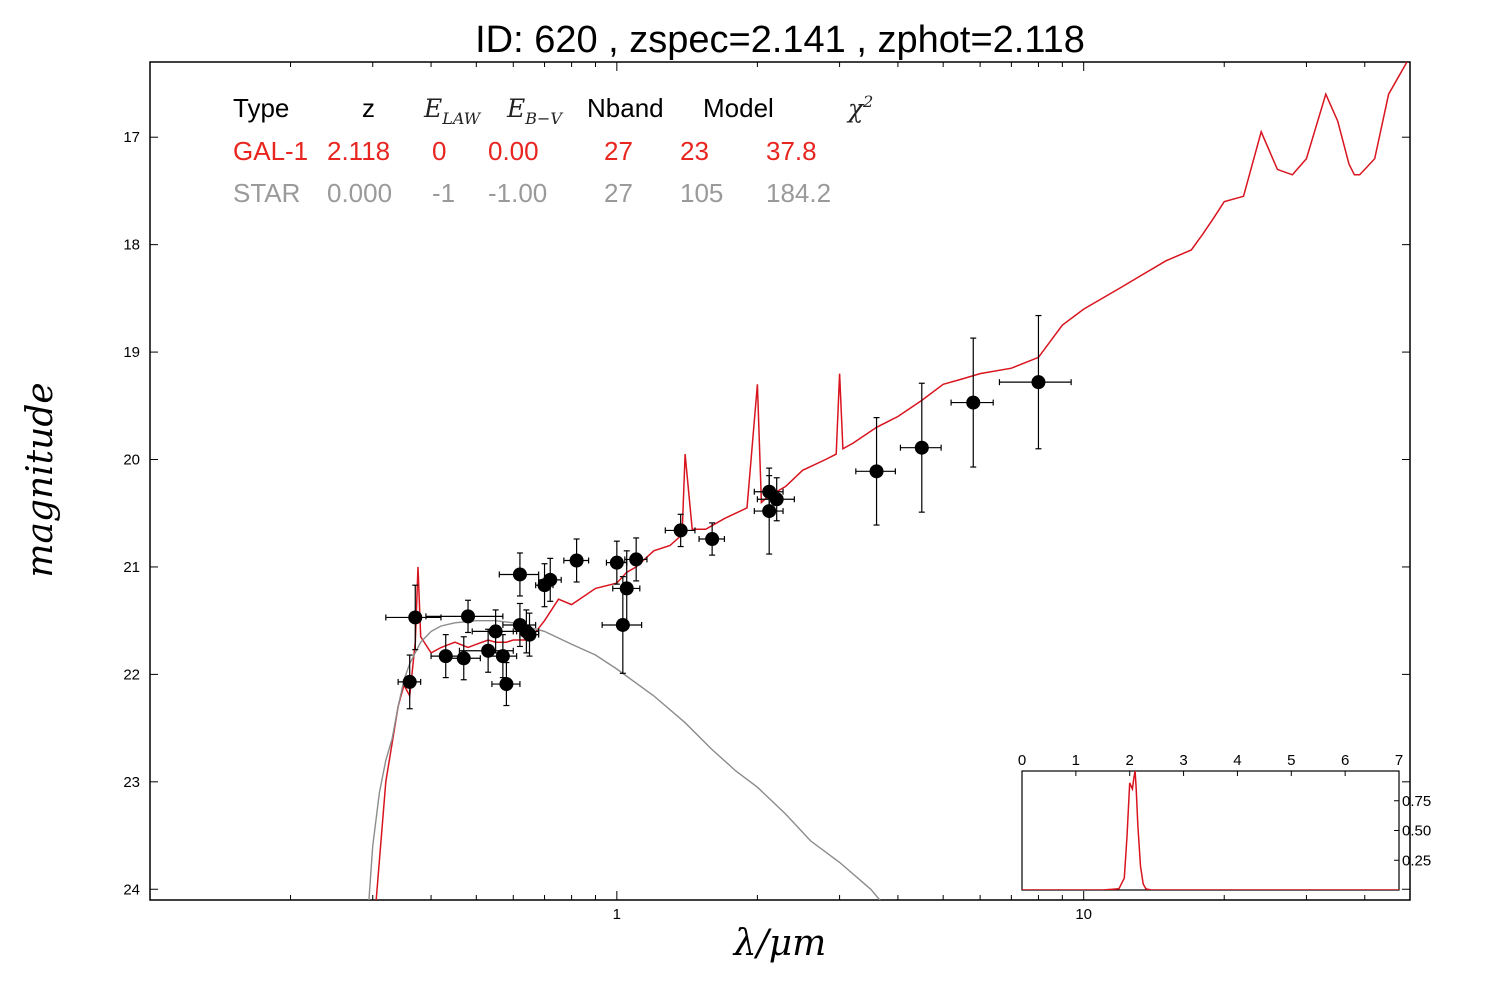 Image resolution: width=1500 pixels, height=1000 pixels. Describe the element at coordinates (1183, 760) in the screenshot. I see `inset-x-tick-label: 3` at that location.